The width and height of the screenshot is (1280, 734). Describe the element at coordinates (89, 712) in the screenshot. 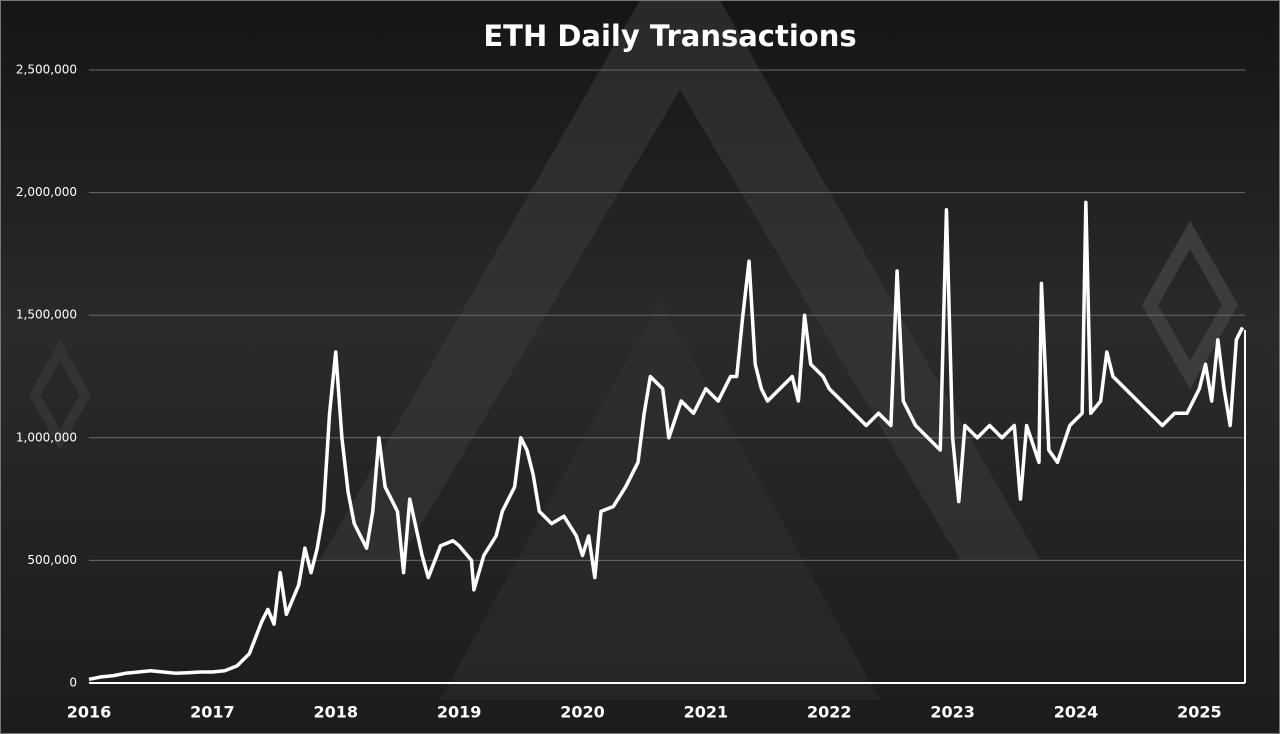

I see `x-tick-label: 2016` at that location.